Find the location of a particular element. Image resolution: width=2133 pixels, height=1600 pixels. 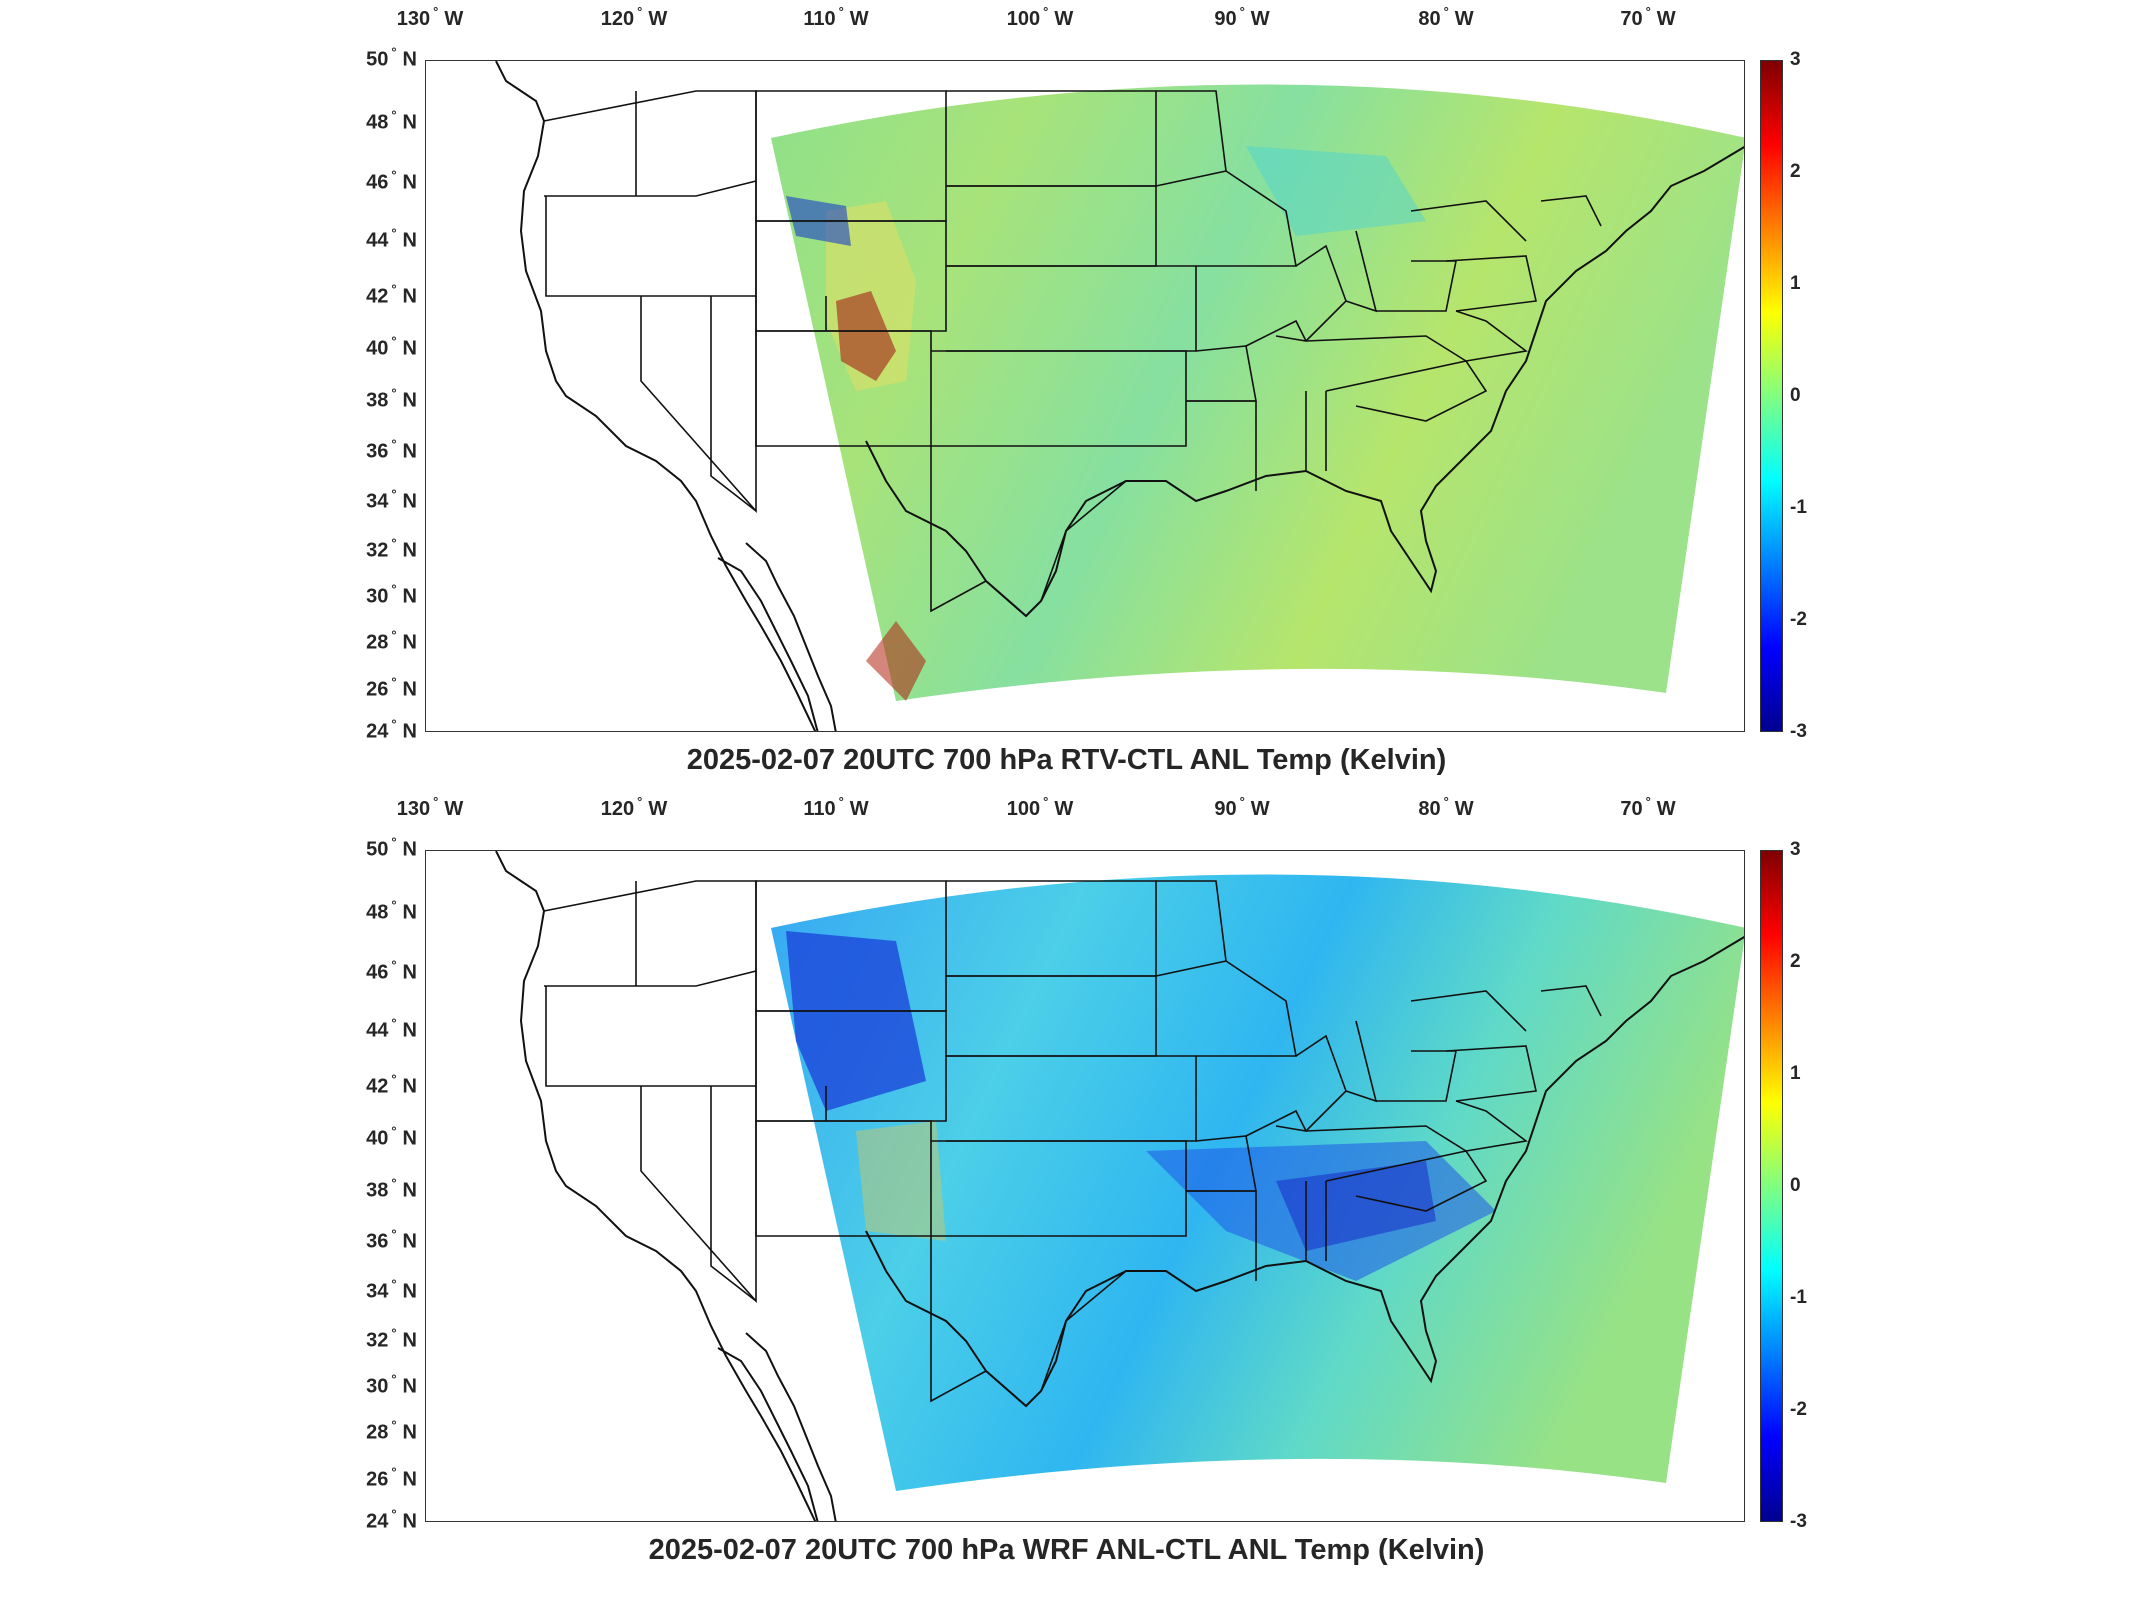

strong-cold-anomaly is located at coordinates (1356, 1206).